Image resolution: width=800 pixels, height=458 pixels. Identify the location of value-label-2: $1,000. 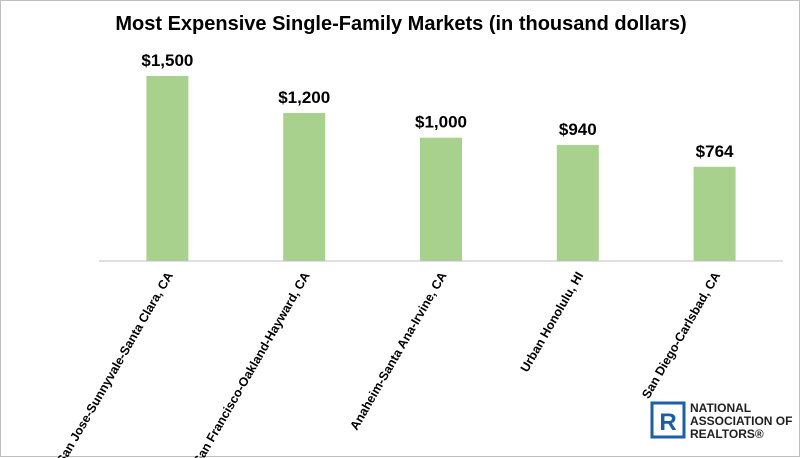
(441, 122).